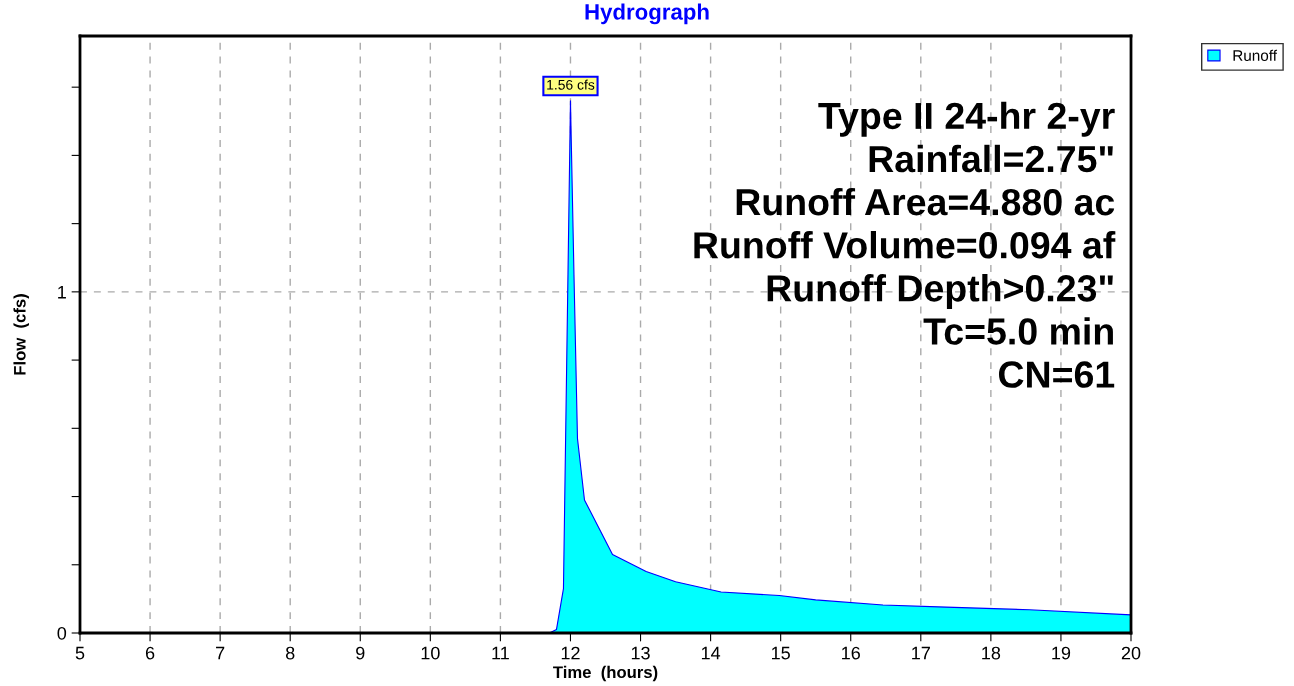 This screenshot has height=686, width=1294. Describe the element at coordinates (360, 653) in the screenshot. I see `x-tick-label: 9` at that location.